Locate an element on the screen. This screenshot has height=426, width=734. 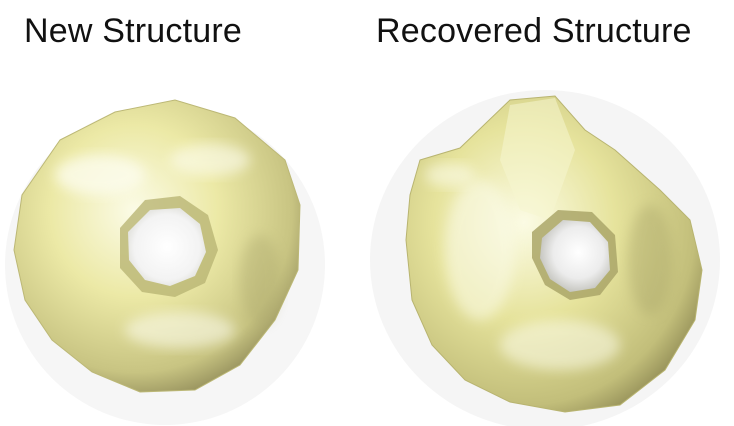
recovered-hole is located at coordinates (575, 256).